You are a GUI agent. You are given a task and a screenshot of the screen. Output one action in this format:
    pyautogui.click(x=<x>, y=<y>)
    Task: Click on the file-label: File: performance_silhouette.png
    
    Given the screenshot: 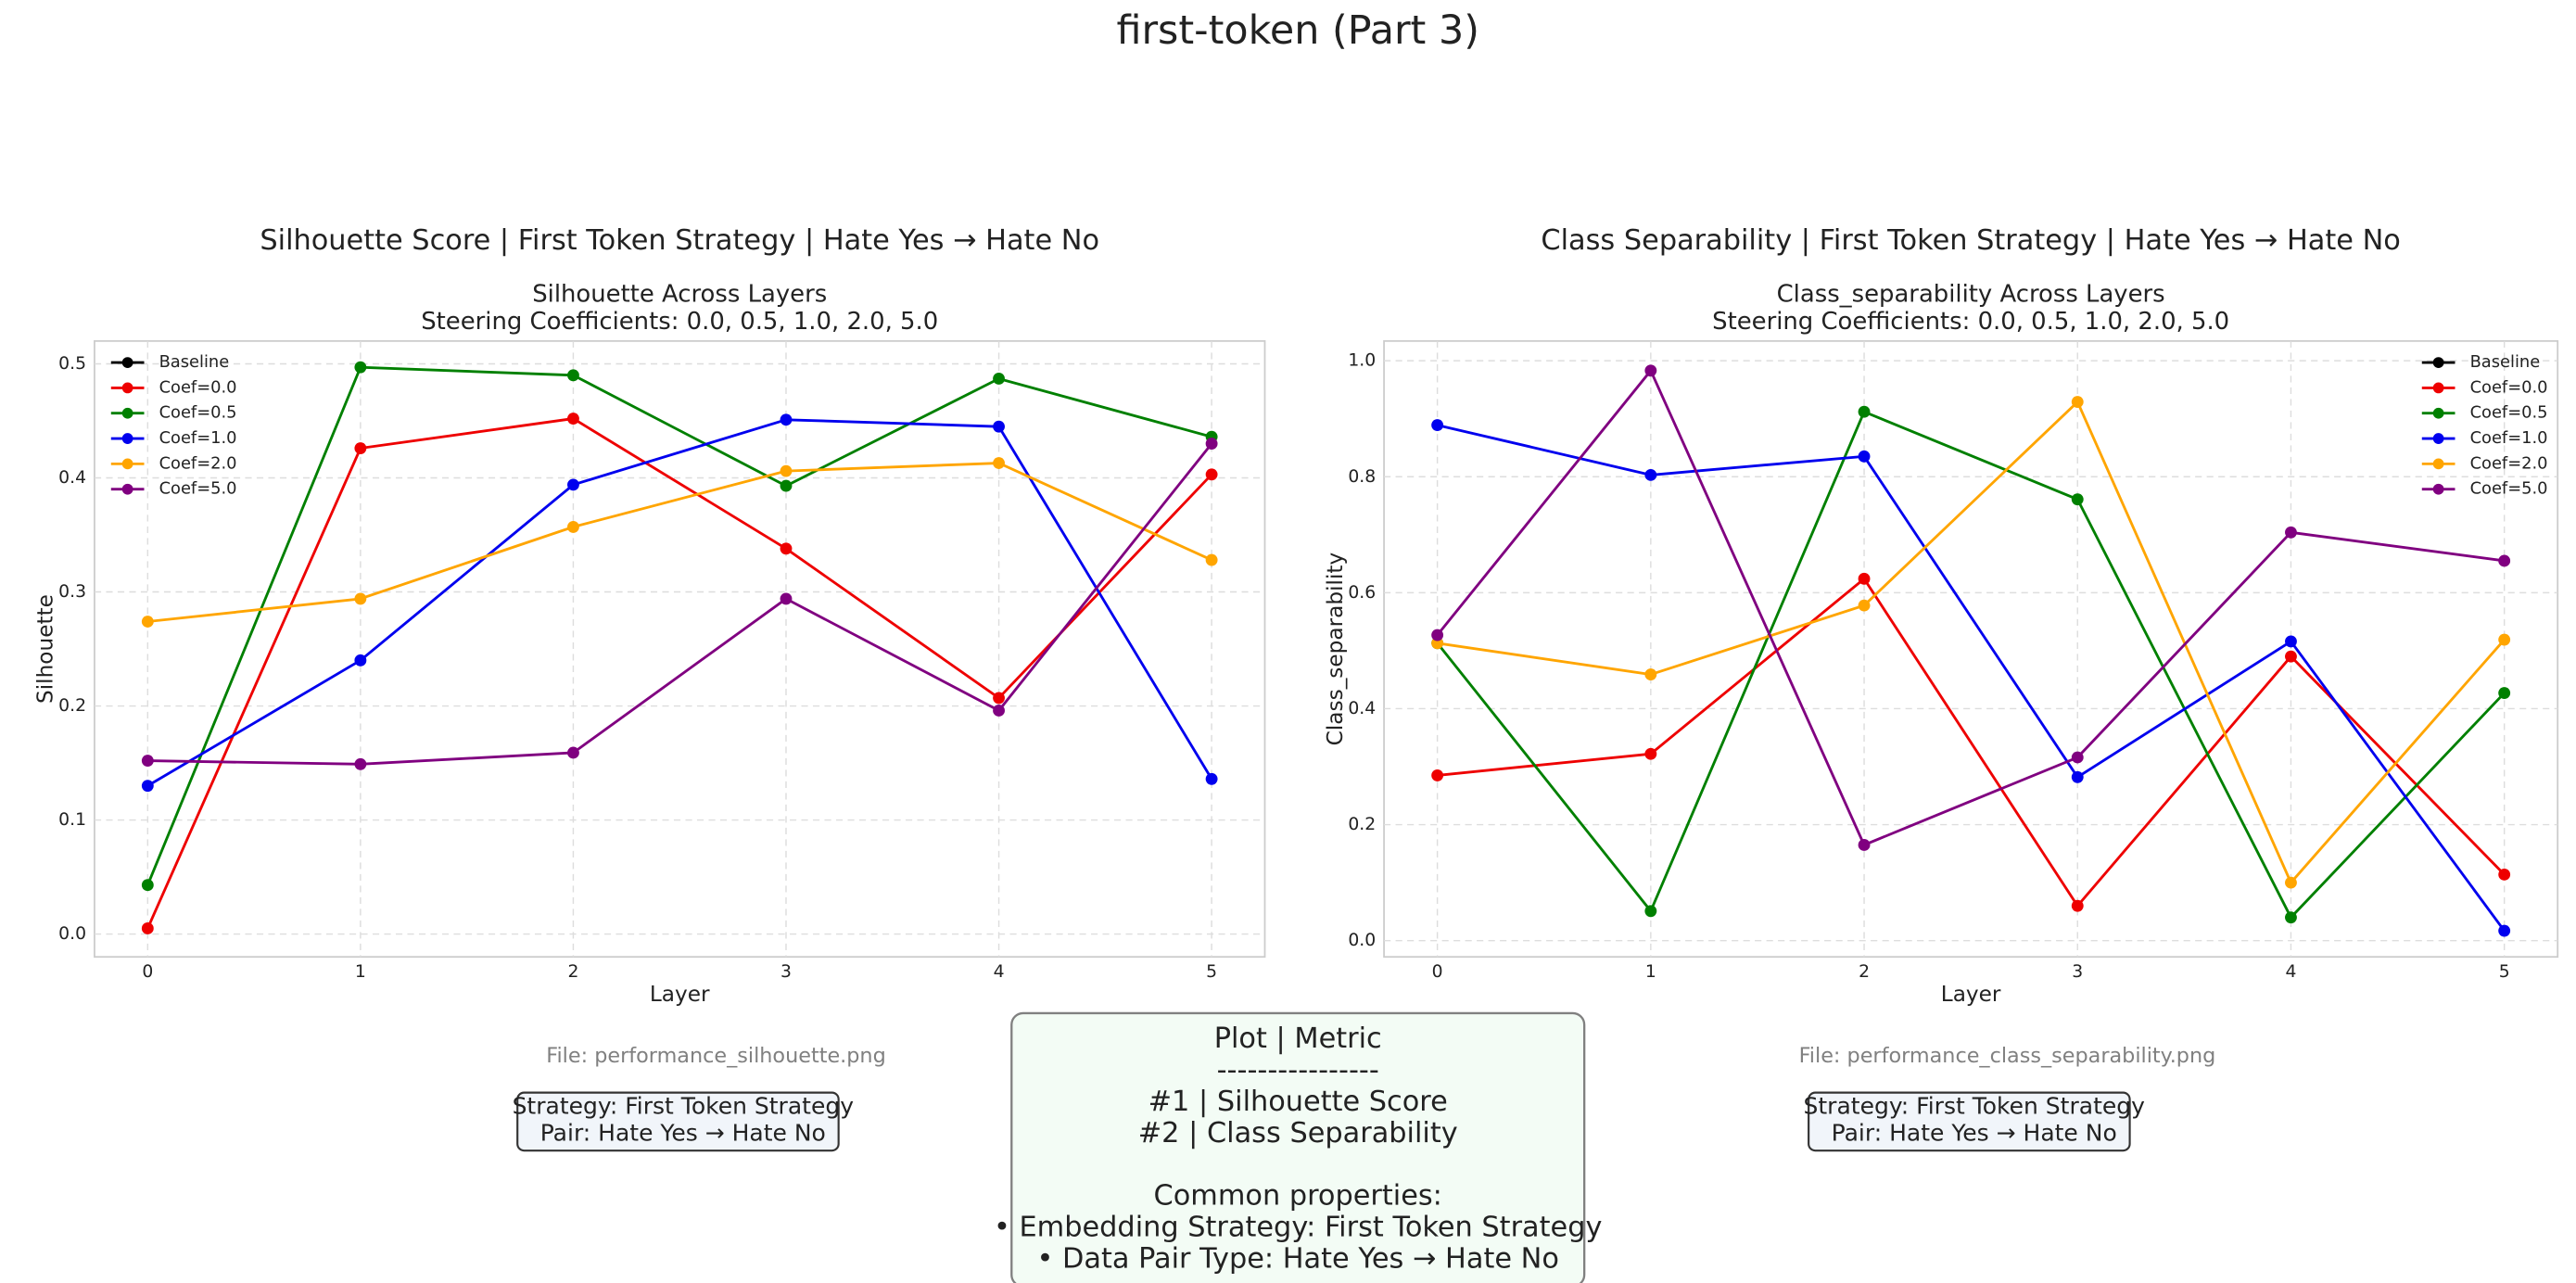 What is the action you would take?
    pyautogui.click(x=715, y=1056)
    